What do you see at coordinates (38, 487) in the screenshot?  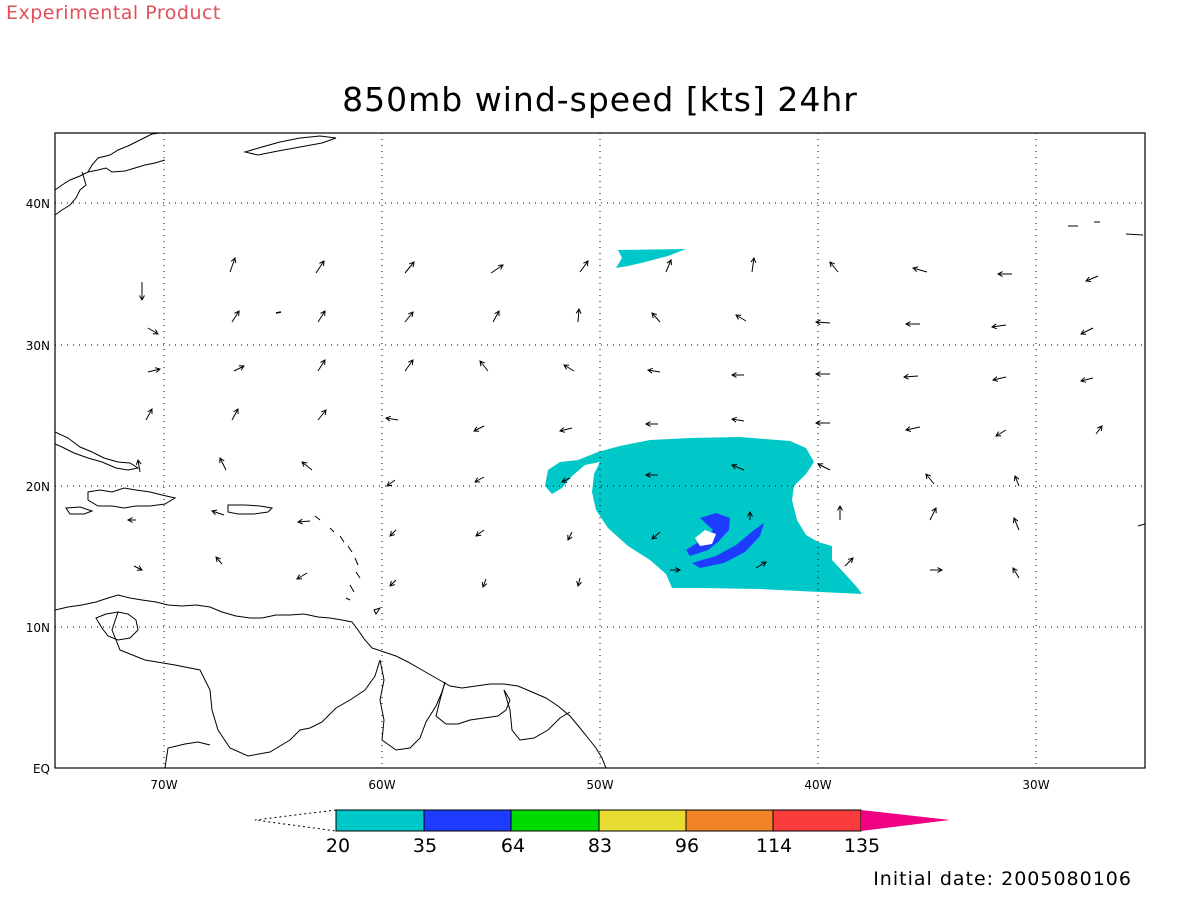 I see `lat-tick-label: 20N` at bounding box center [38, 487].